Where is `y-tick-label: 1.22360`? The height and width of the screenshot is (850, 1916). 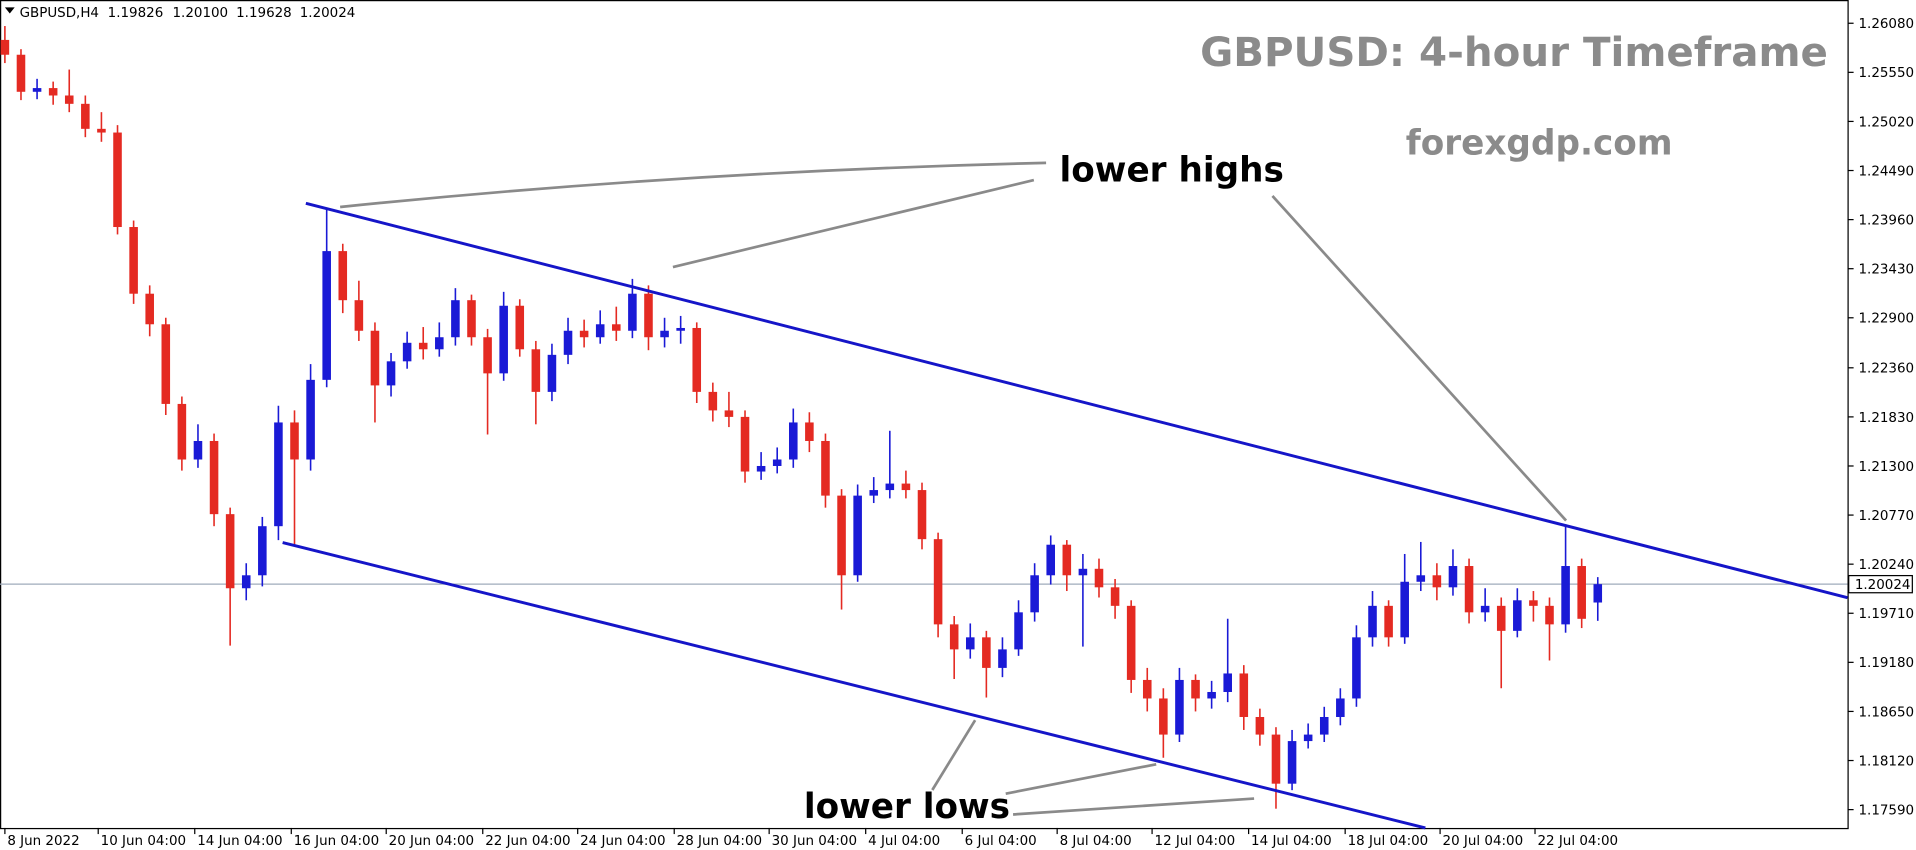
y-tick-label: 1.22360 is located at coordinates (1886, 369).